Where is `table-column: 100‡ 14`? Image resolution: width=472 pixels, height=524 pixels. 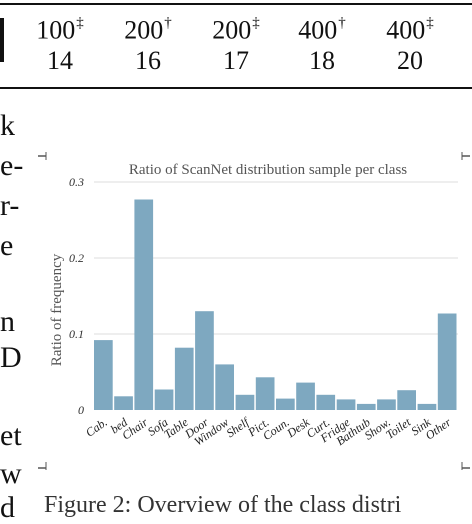
table-column: 100‡ 14 is located at coordinates (60, 43).